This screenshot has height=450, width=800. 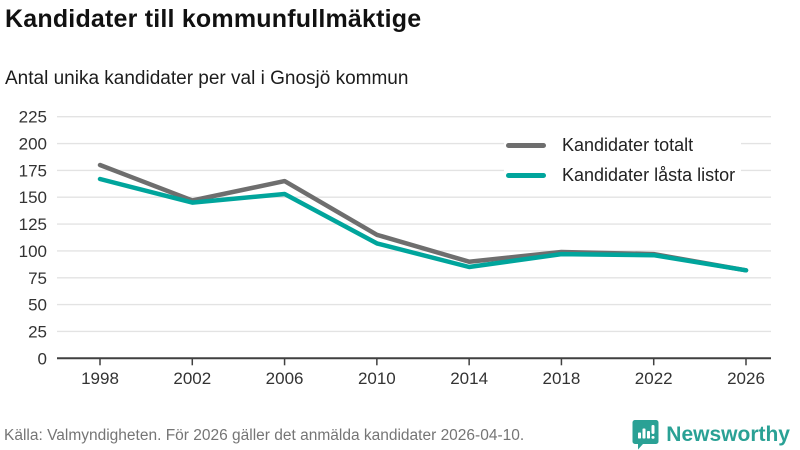 What do you see at coordinates (562, 378) in the screenshot?
I see `x-tick-label-2018: 2018` at bounding box center [562, 378].